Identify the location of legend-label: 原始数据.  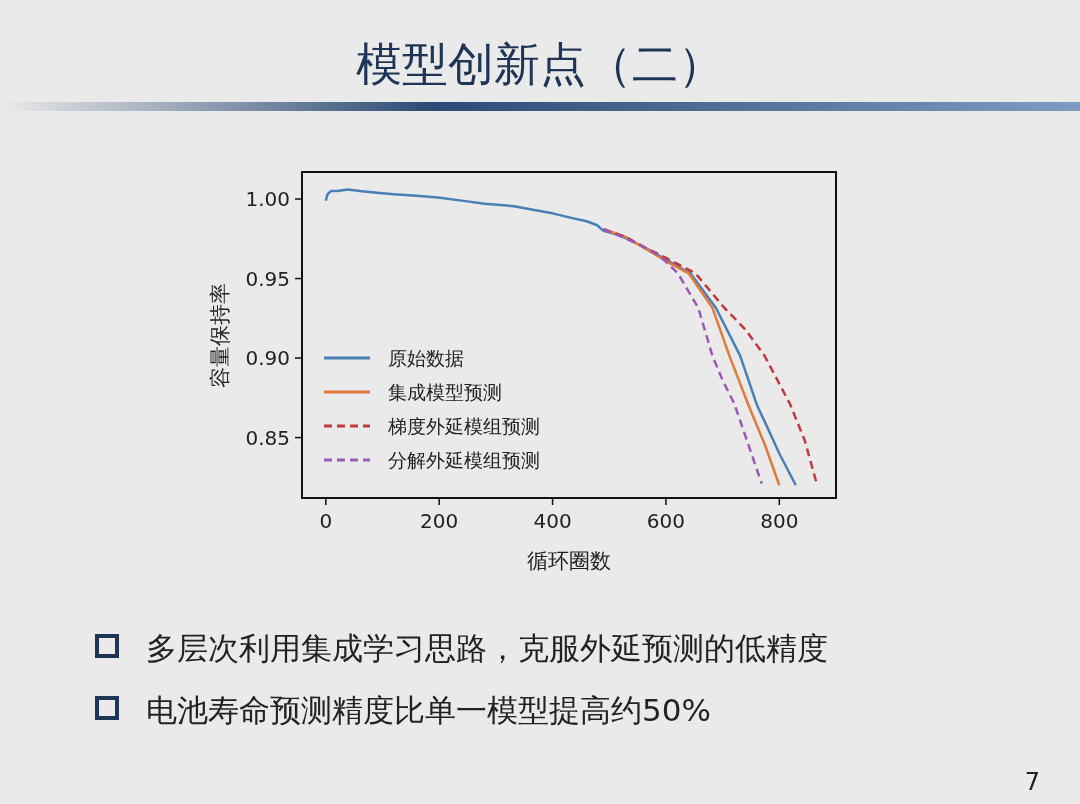
(426, 358).